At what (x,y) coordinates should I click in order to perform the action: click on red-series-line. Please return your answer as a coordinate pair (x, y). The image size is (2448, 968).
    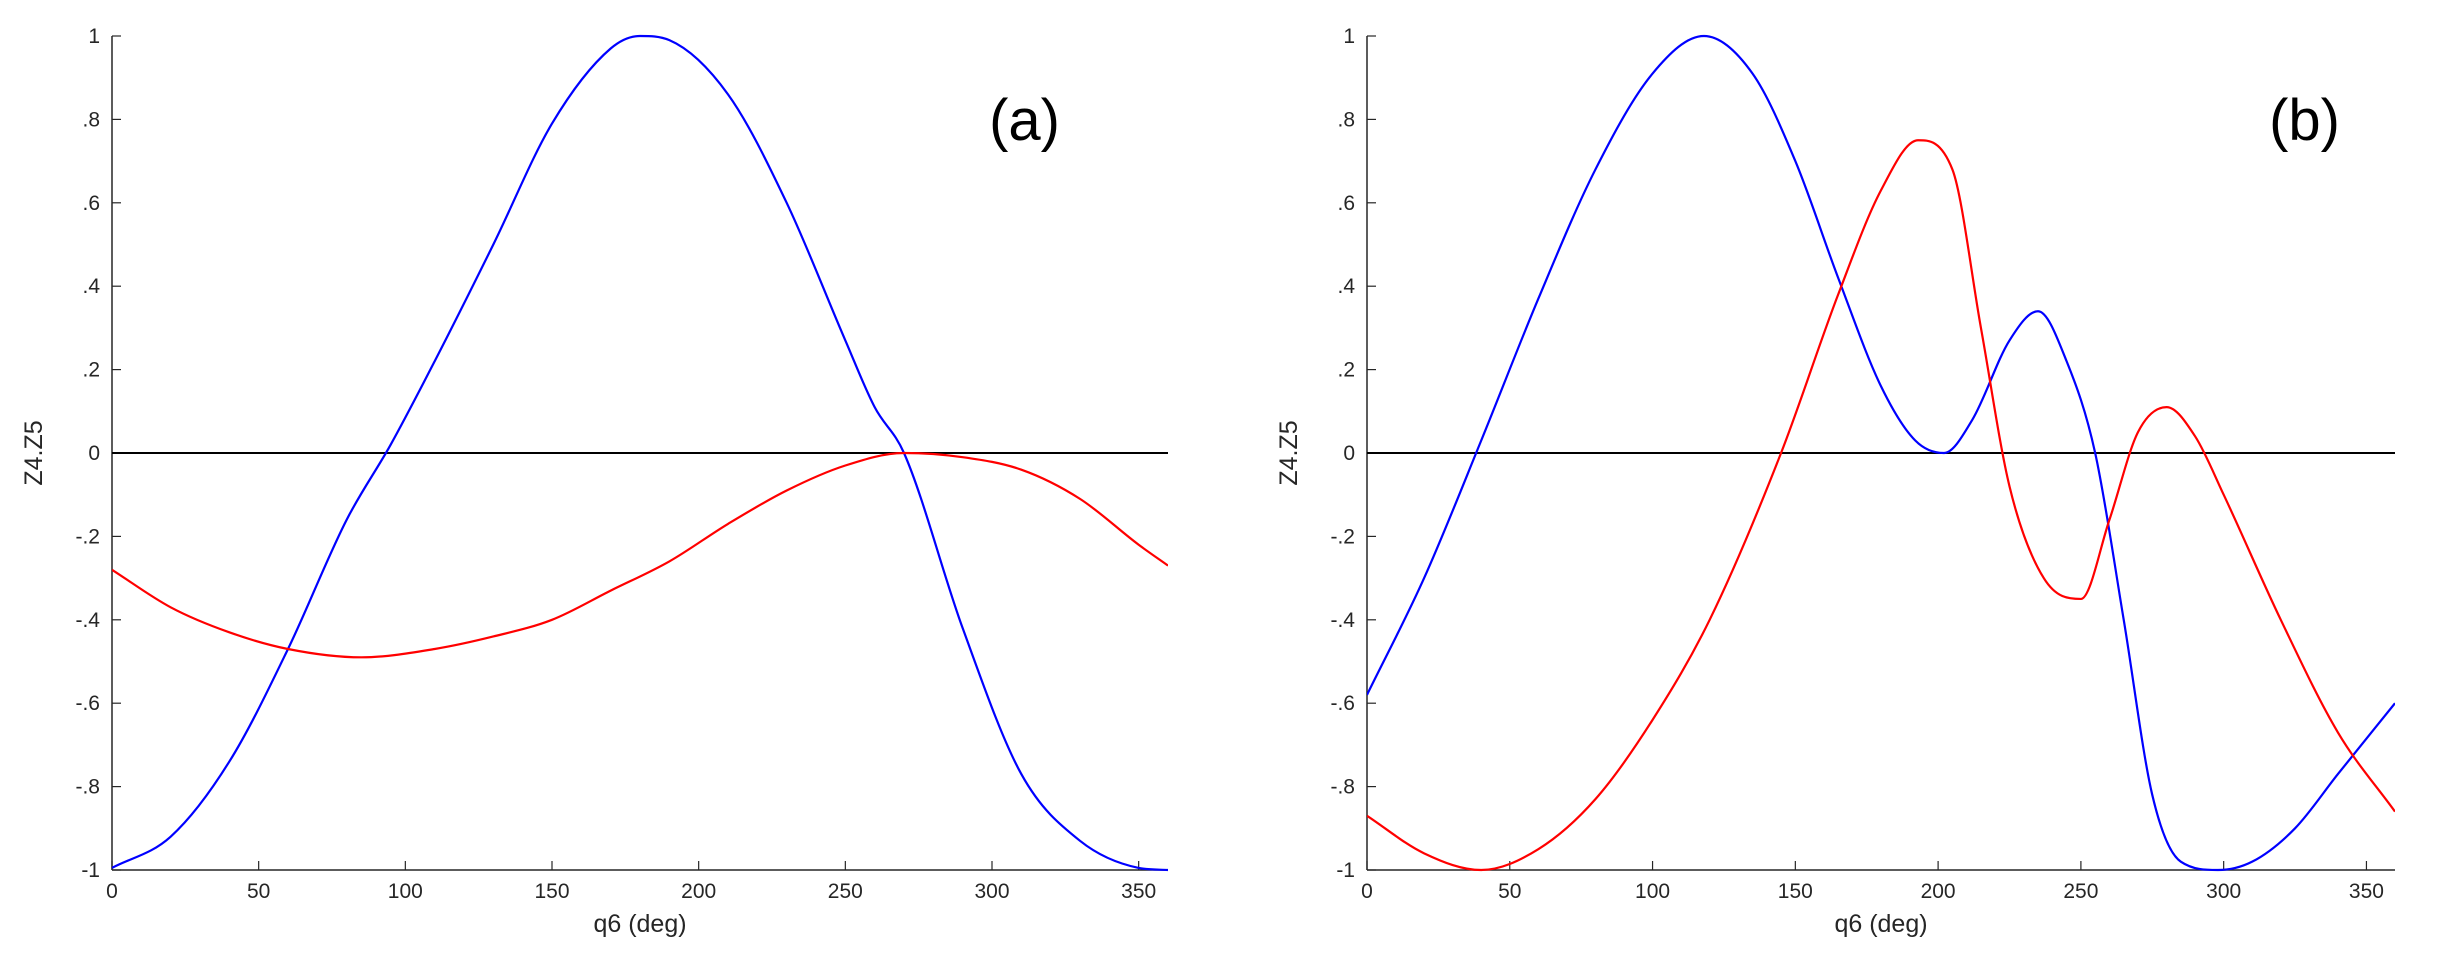
    Looking at the image, I should click on (640, 555).